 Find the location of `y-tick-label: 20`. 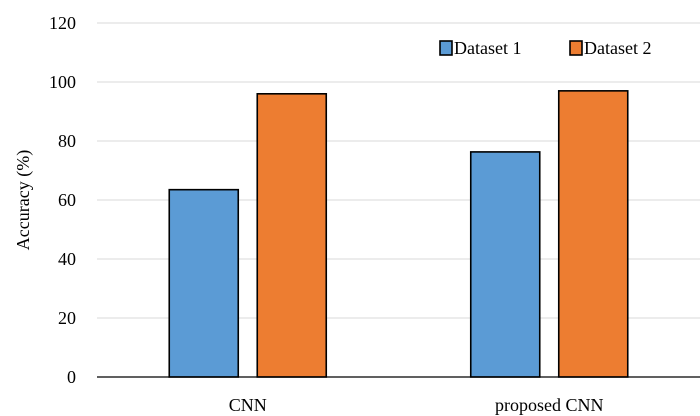

y-tick-label: 20 is located at coordinates (67, 318).